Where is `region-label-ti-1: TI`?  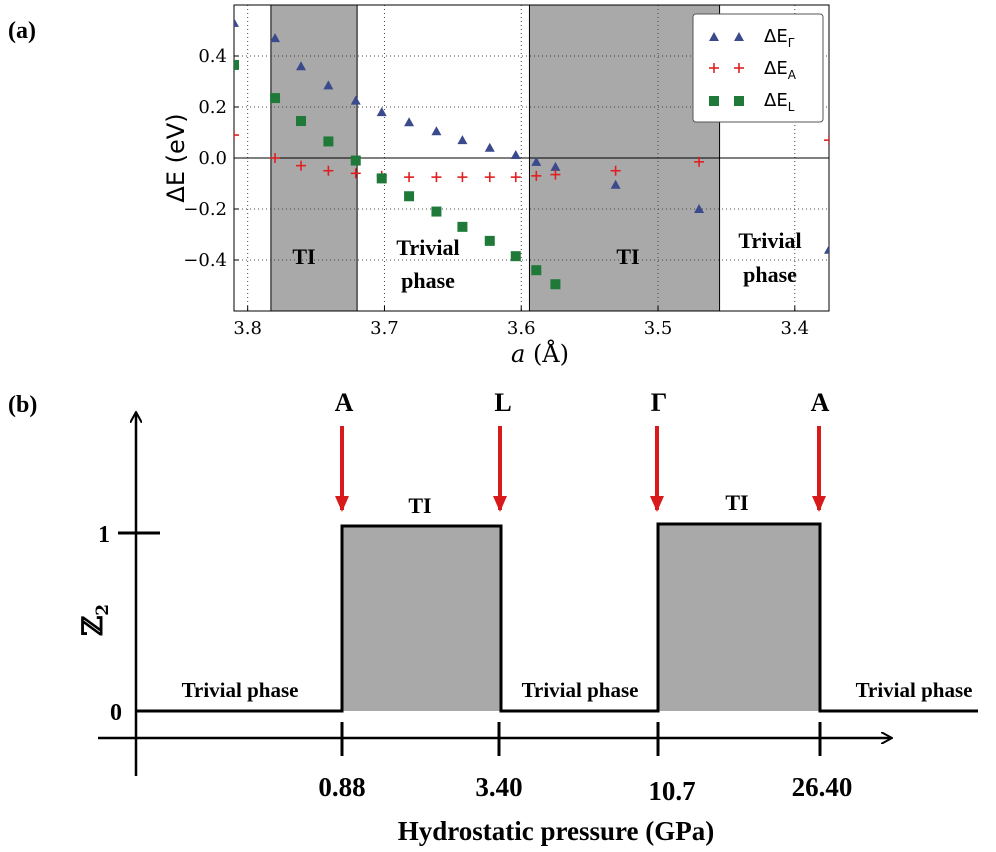 region-label-ti-1: TI is located at coordinates (303, 256).